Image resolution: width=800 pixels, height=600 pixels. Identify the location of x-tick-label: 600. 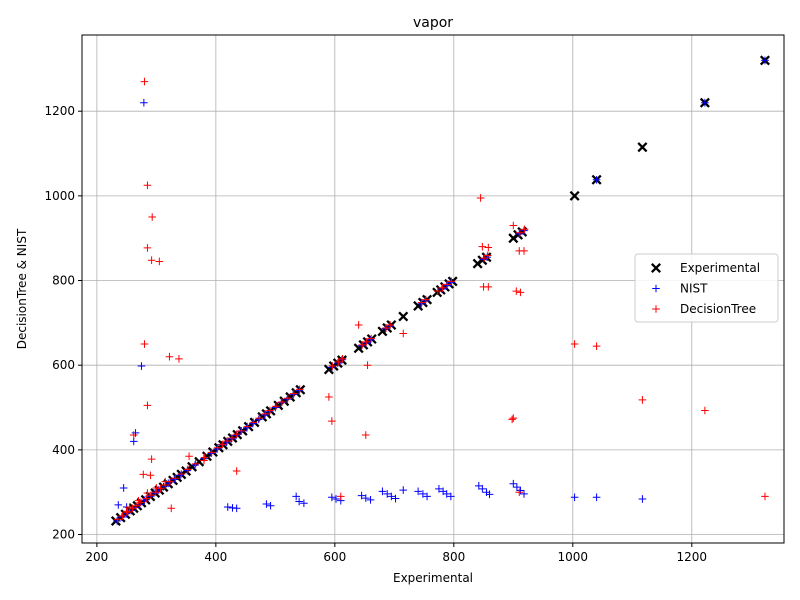
(334, 557).